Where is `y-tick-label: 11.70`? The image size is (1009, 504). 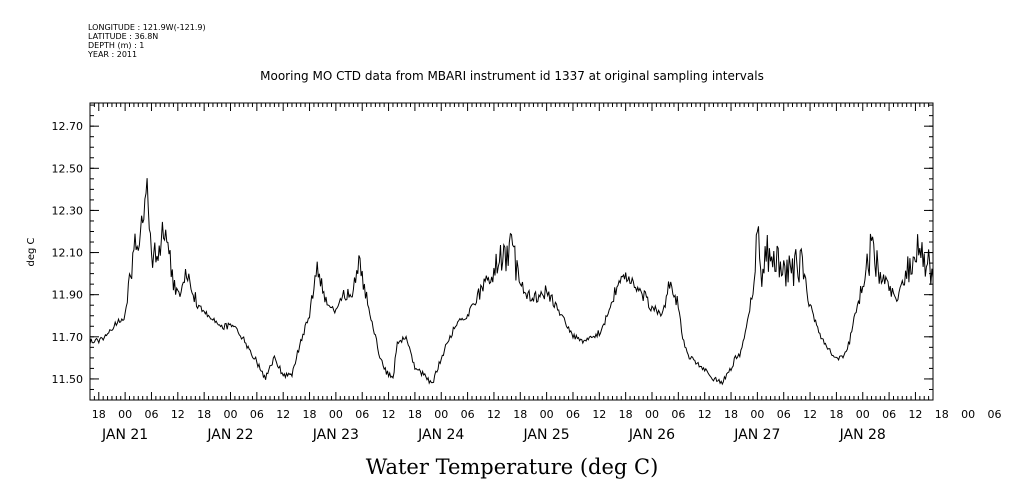 y-tick-label: 11.70 is located at coordinates (68, 337).